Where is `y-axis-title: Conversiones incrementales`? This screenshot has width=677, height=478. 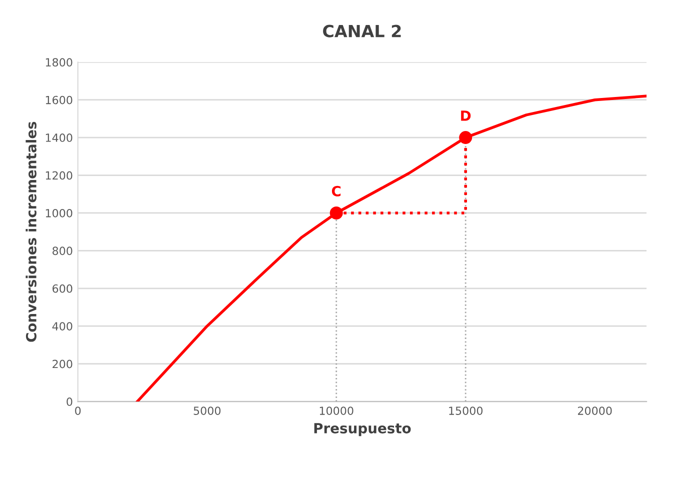
y-axis-title: Conversiones incrementales is located at coordinates (31, 232).